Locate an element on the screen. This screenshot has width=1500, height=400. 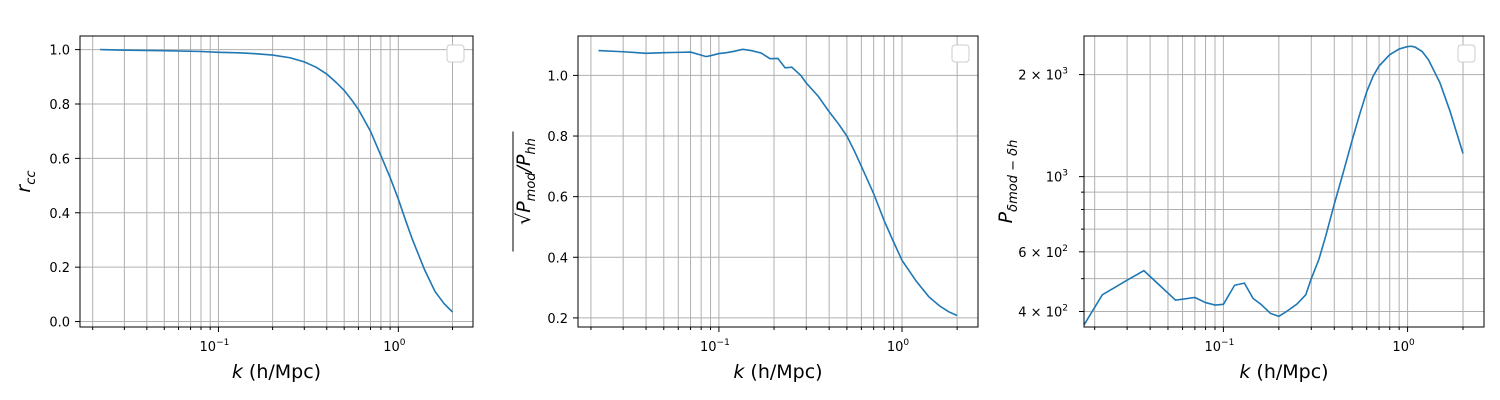
y-axis-label: rcc is located at coordinates (26, 181).